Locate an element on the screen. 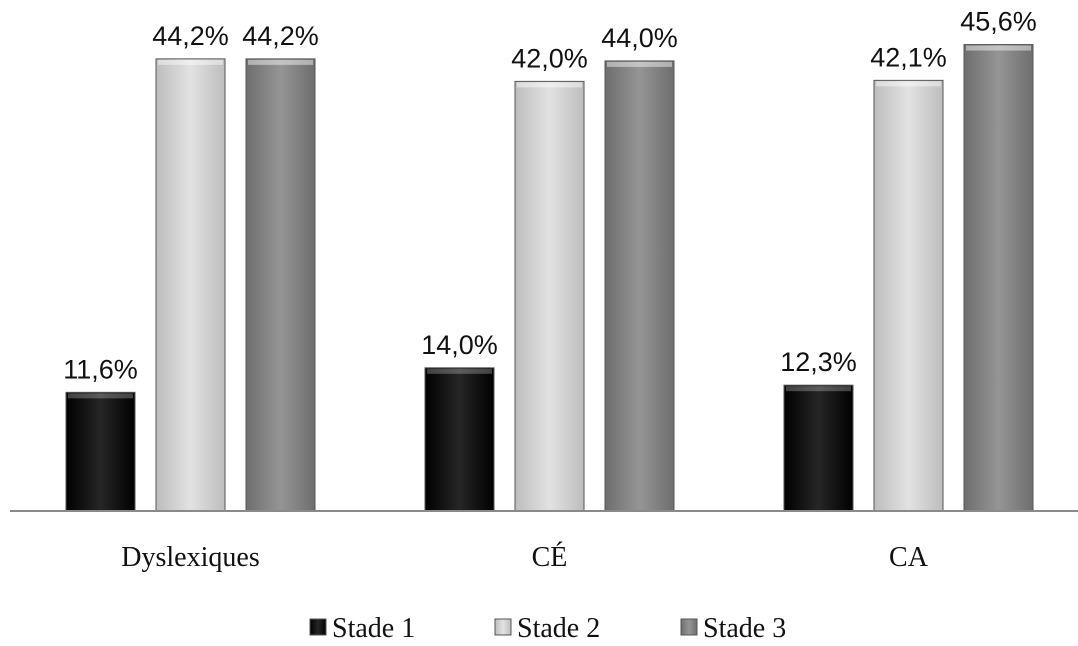 Image resolution: width=1078 pixels, height=646 pixels. data-label: 14,0% is located at coordinates (459, 345).